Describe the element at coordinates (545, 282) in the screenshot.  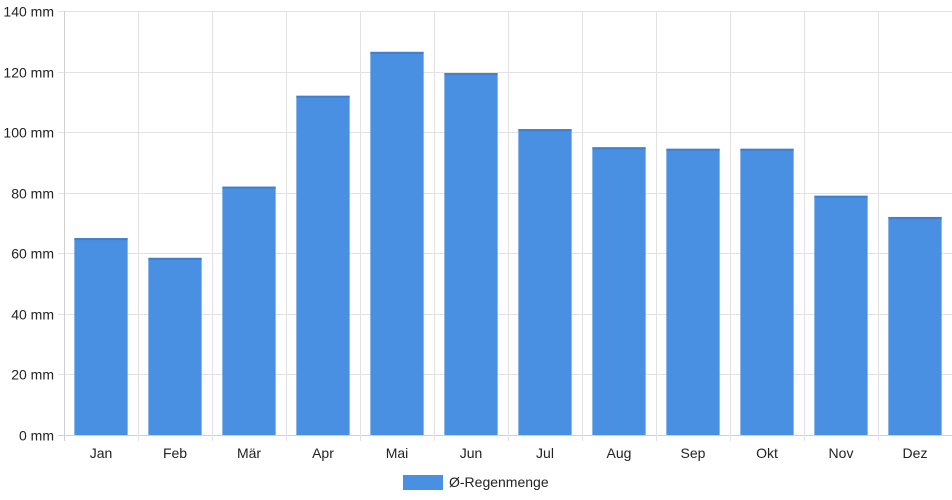
I see `bar-jul` at that location.